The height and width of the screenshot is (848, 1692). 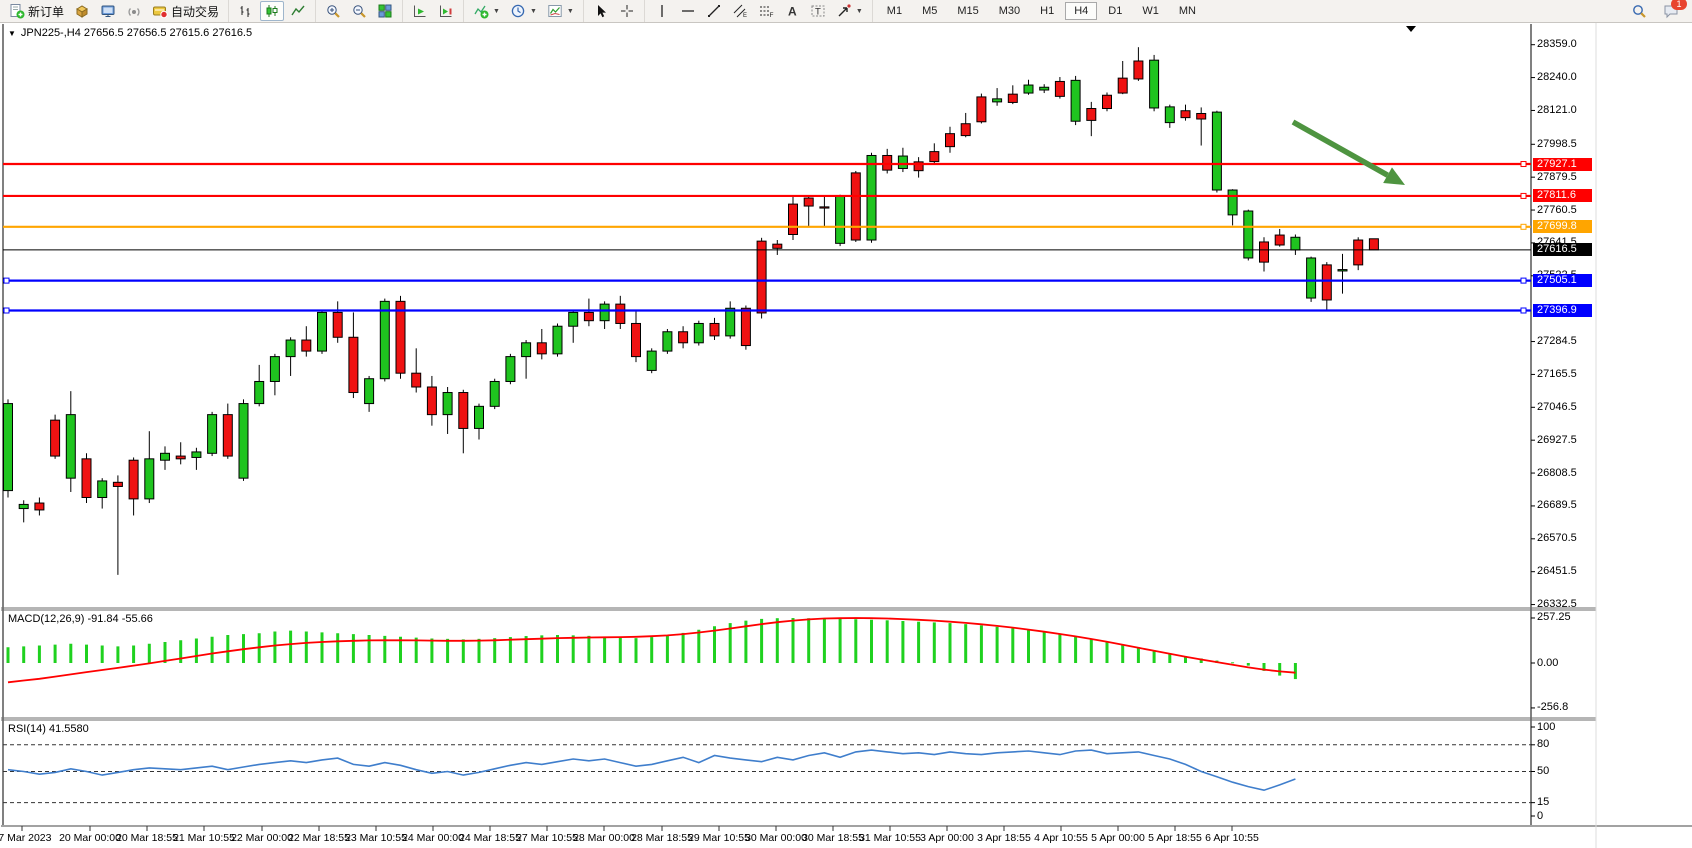 What do you see at coordinates (1553, 707) in the screenshot?
I see `macd-axis-tick: -256.8` at bounding box center [1553, 707].